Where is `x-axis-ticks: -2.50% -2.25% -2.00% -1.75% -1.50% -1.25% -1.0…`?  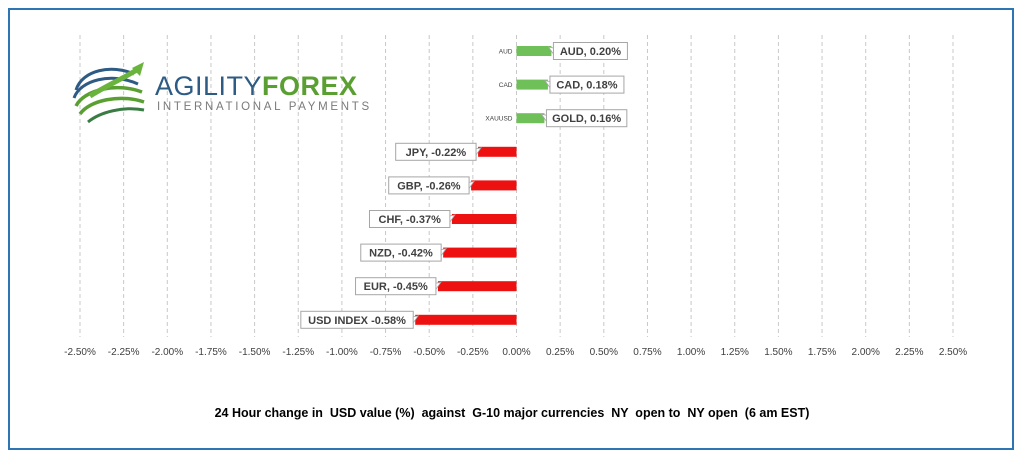
x-axis-ticks: -2.50% -2.25% -2.00% -1.75% -1.50% -1.25% -1.0… is located at coordinates (515, 352).